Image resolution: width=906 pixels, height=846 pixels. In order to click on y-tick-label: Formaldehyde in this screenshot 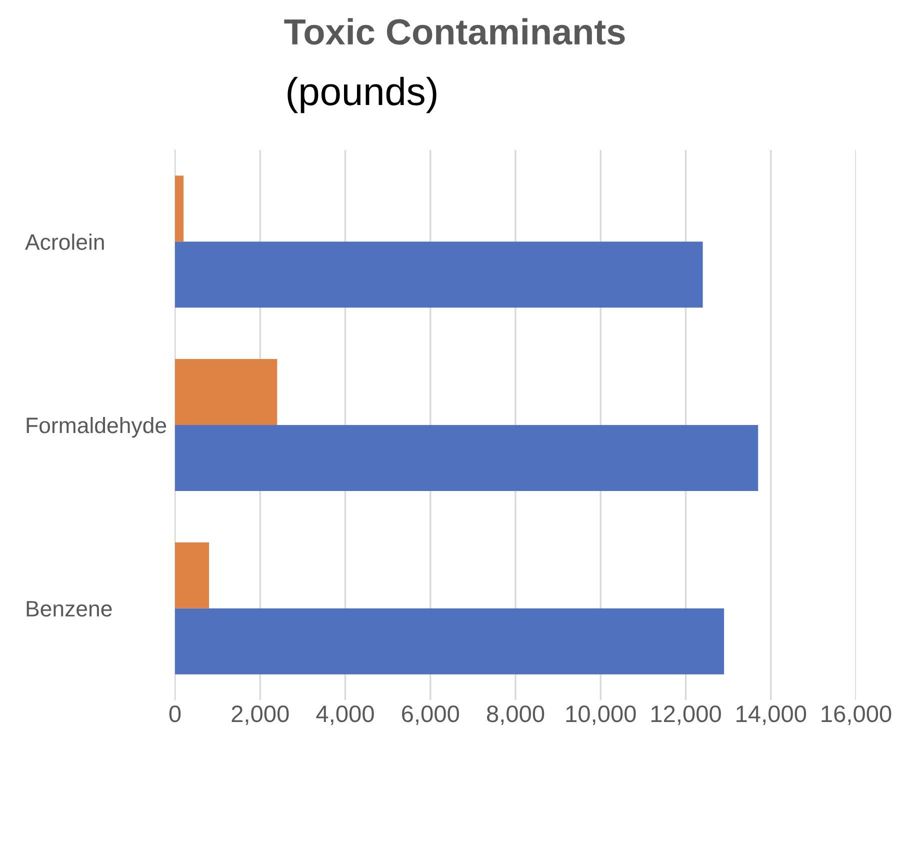, I will do `click(96, 427)`.